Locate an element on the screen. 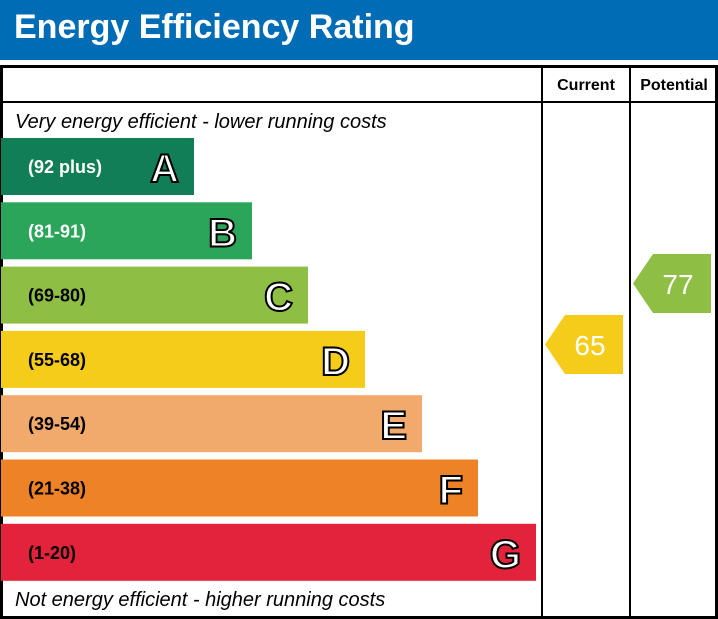 Image resolution: width=718 pixels, height=619 pixels. band-bar-A is located at coordinates (97, 166).